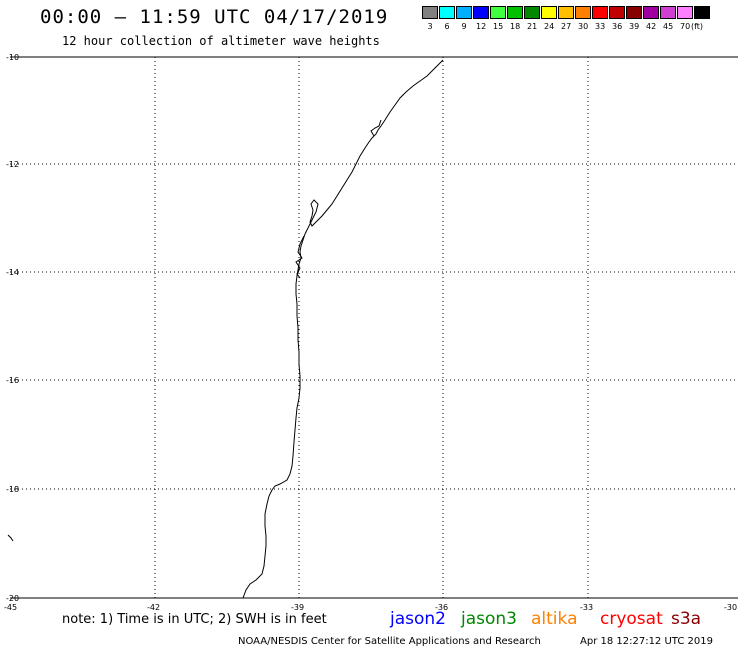 The height and width of the screenshot is (650, 740). I want to click on scale-label: 21, so click(532, 26).